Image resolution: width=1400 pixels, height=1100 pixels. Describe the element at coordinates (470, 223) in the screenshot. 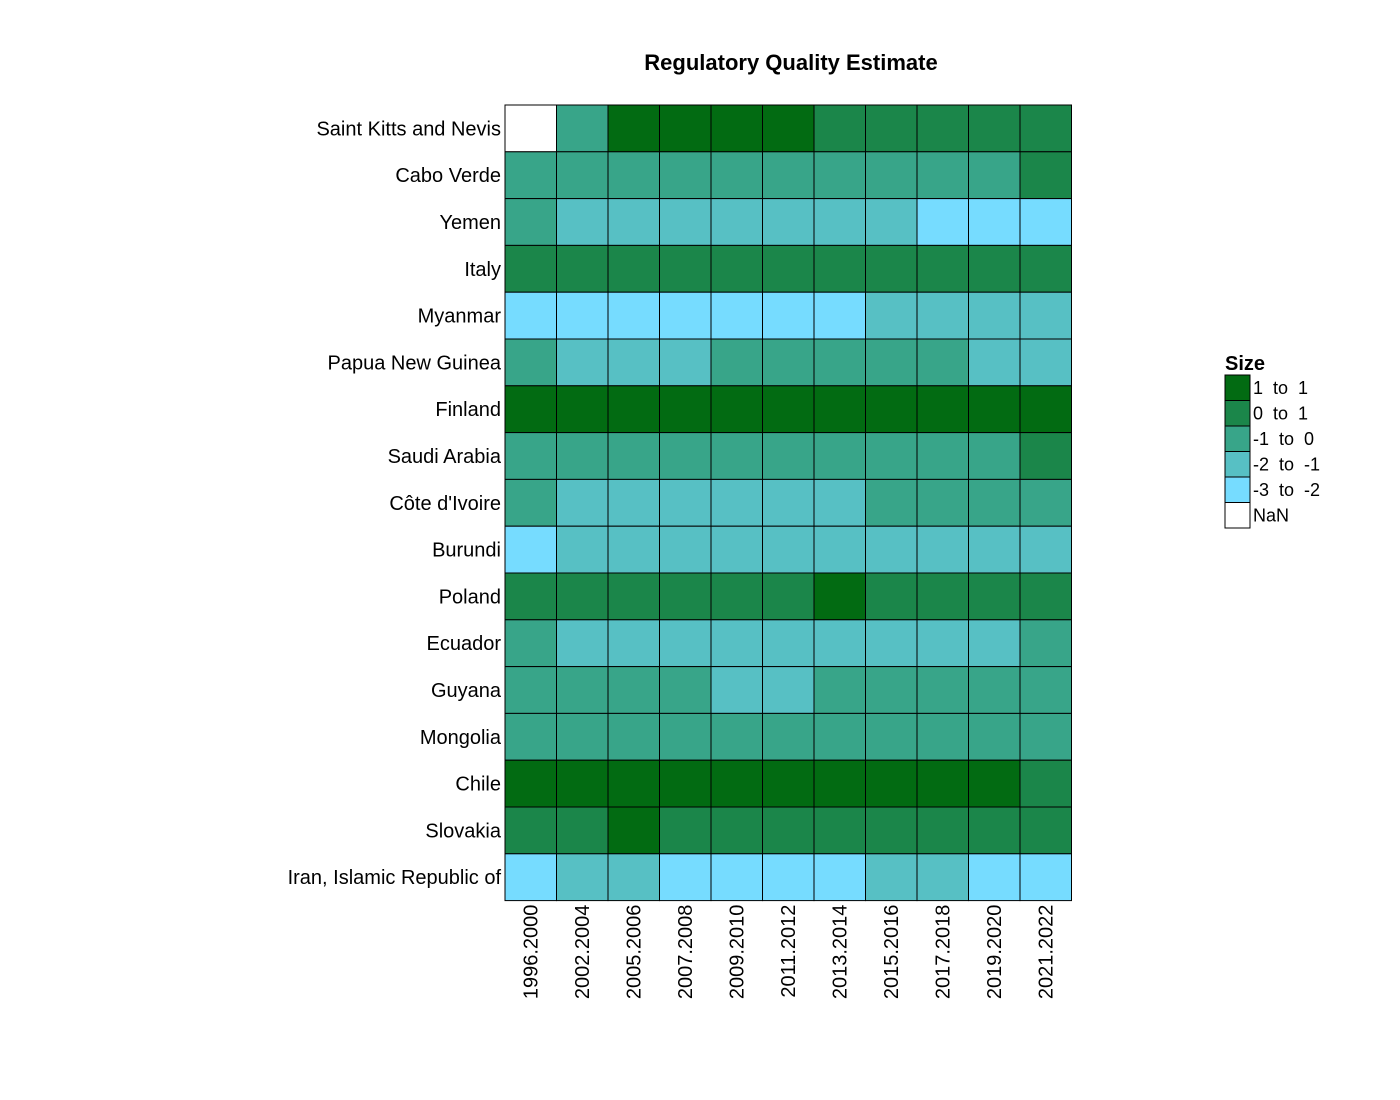

I see `y-tick-label: Yemen` at that location.